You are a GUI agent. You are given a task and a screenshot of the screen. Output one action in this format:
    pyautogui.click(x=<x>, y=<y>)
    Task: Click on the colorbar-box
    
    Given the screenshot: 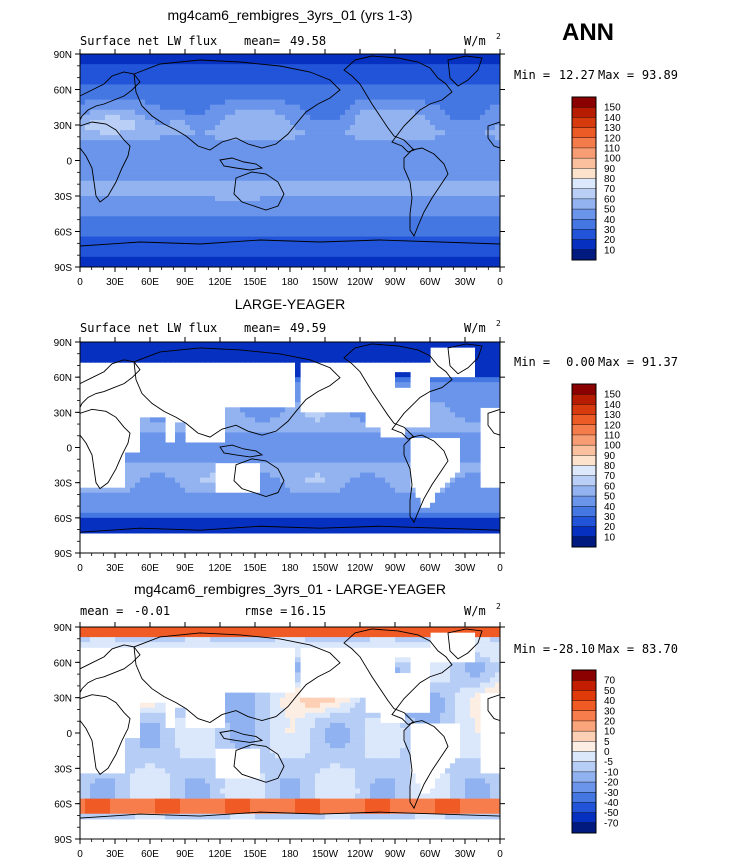 What is the action you would take?
    pyautogui.click(x=584, y=102)
    